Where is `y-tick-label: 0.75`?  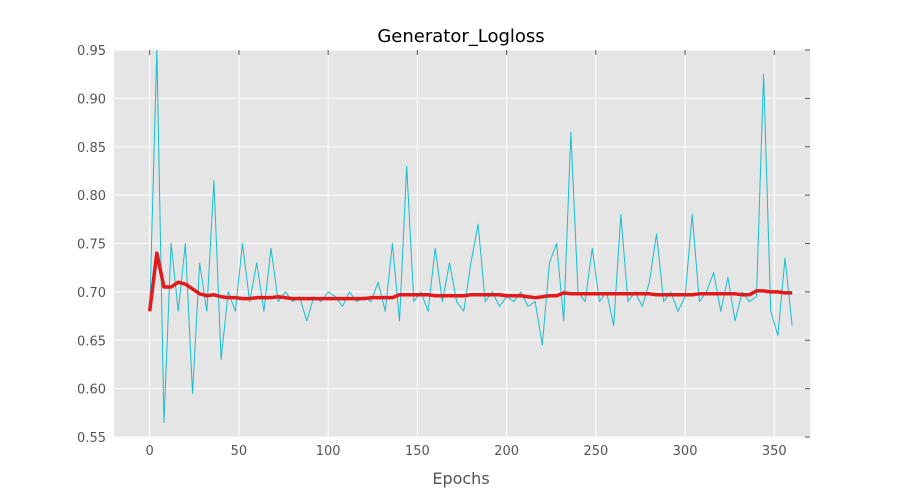 y-tick-label: 0.75 is located at coordinates (91, 245).